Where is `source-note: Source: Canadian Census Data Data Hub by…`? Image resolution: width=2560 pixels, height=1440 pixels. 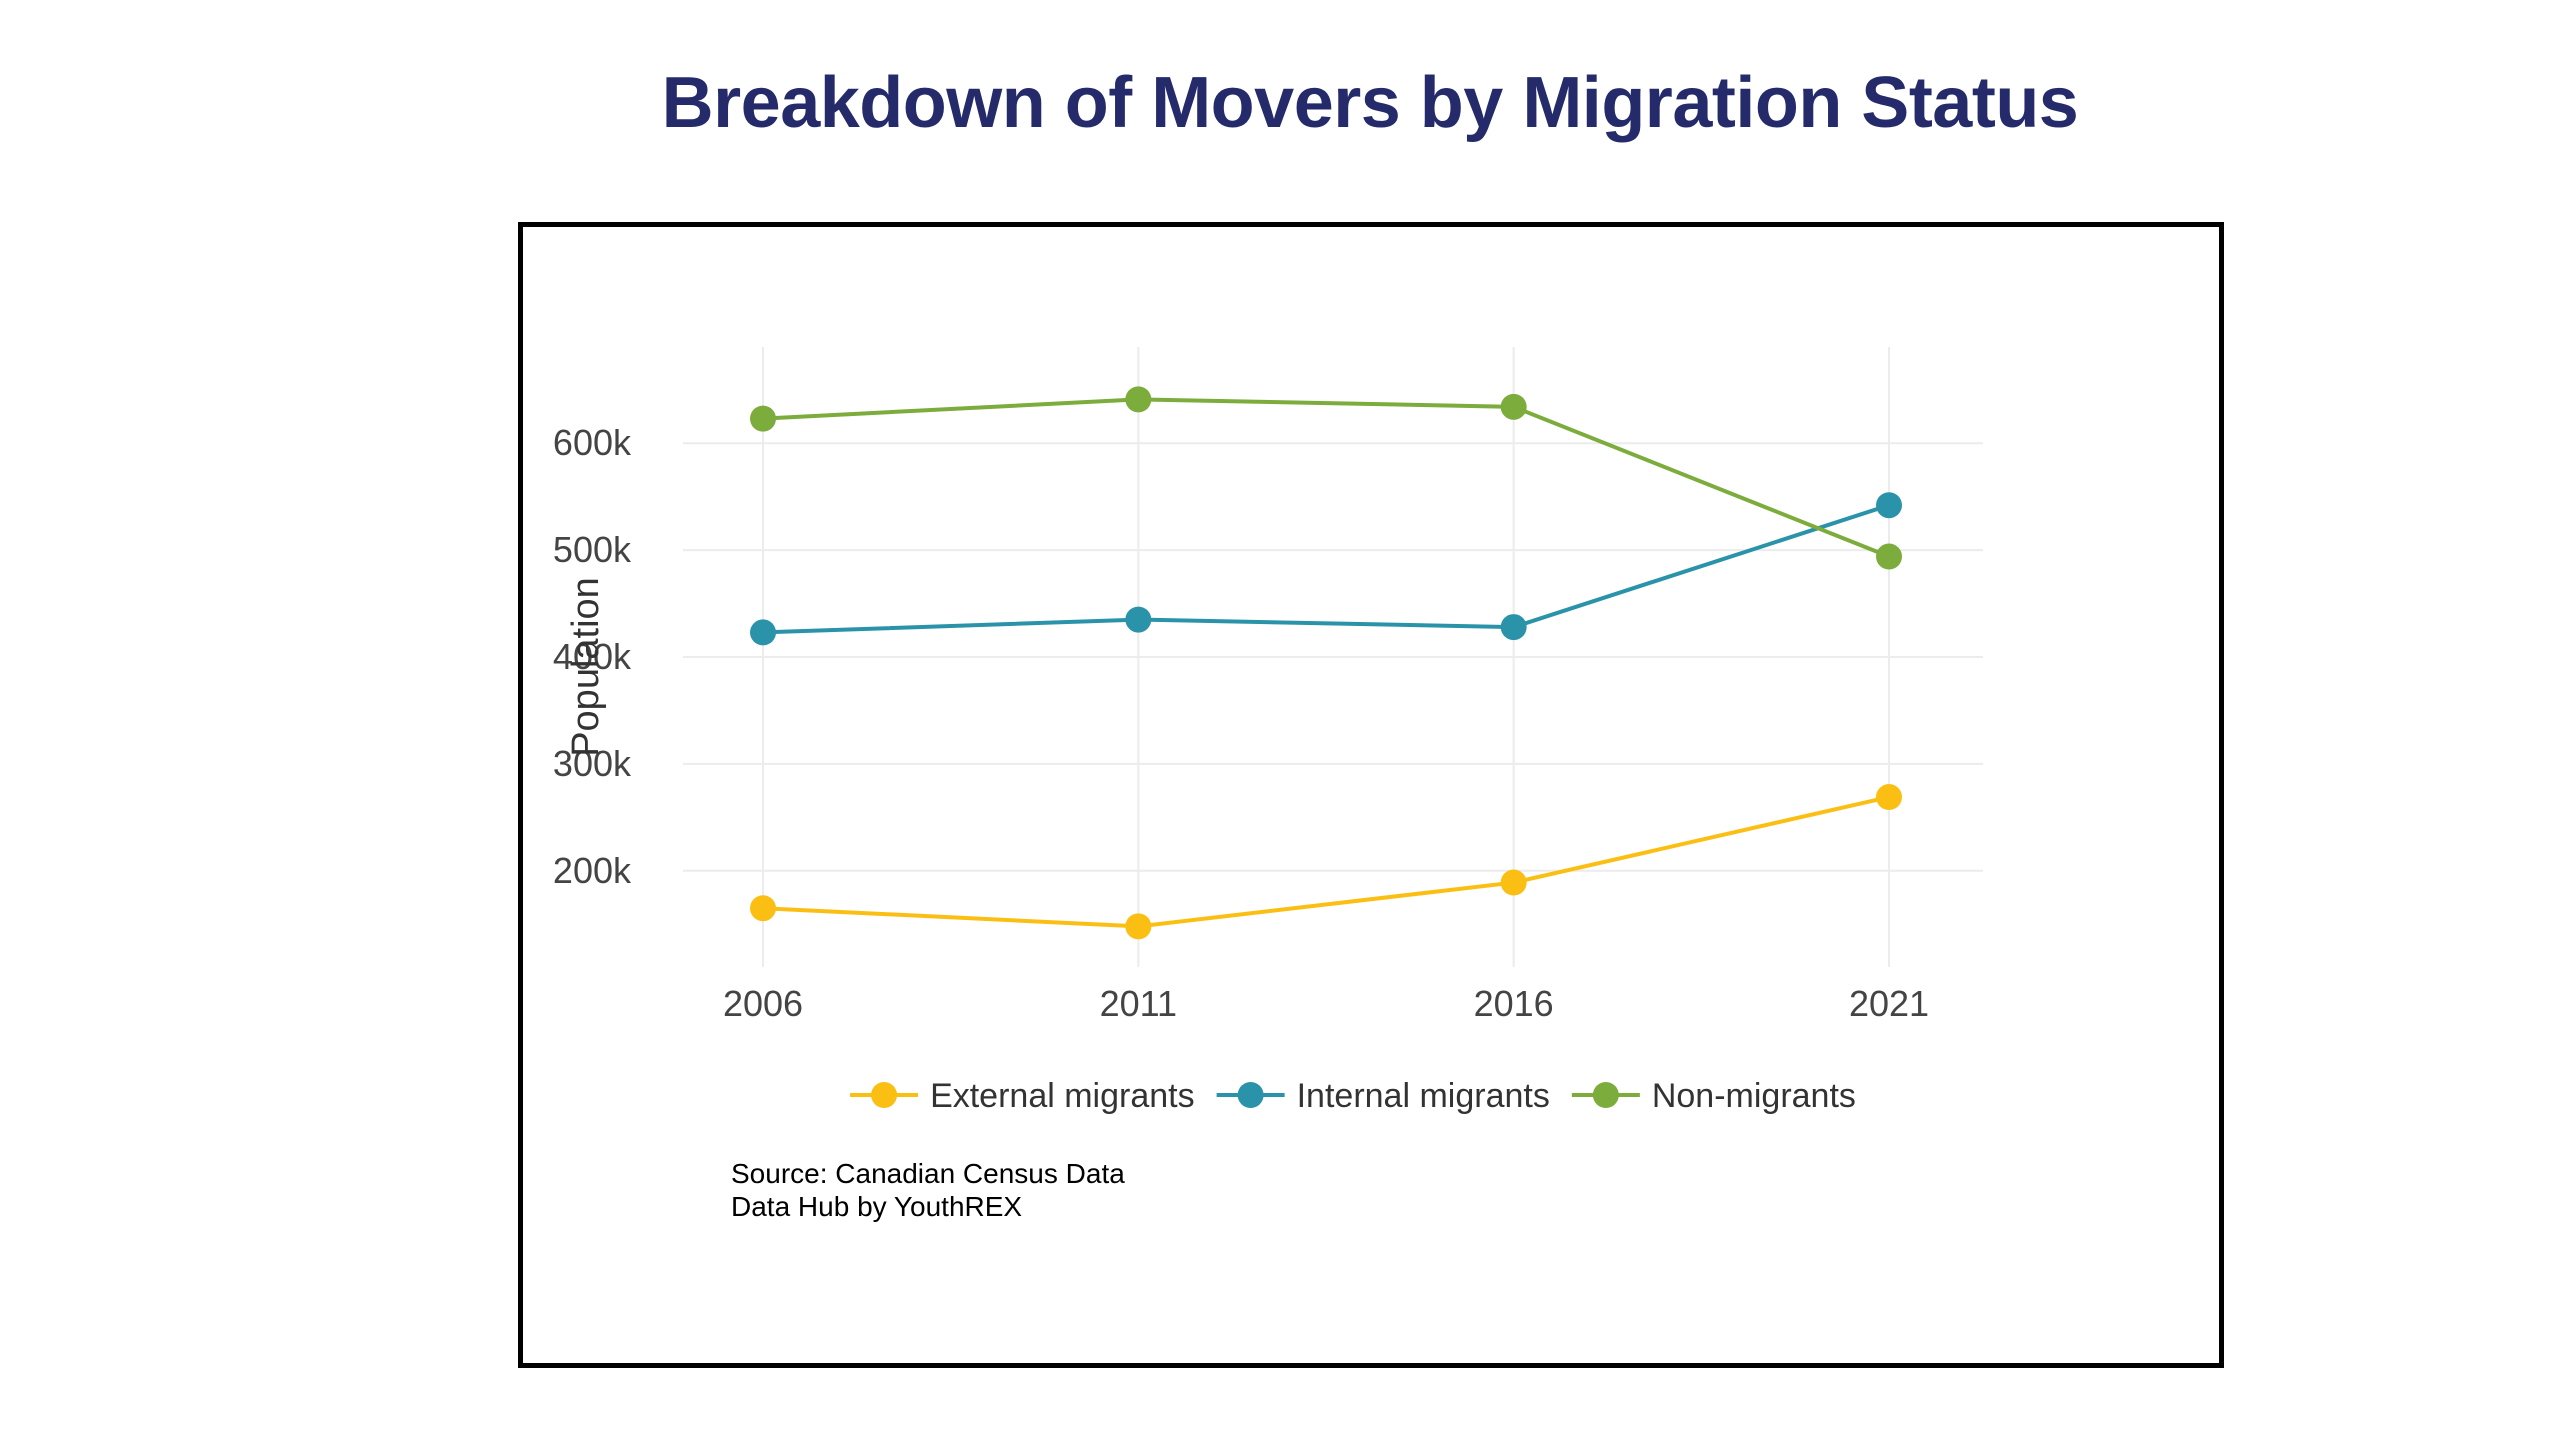 source-note: Source: Canadian Census Data Data Hub by… is located at coordinates (928, 1190).